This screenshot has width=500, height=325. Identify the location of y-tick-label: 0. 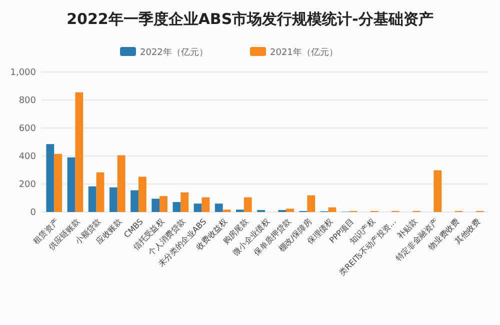
(33, 213).